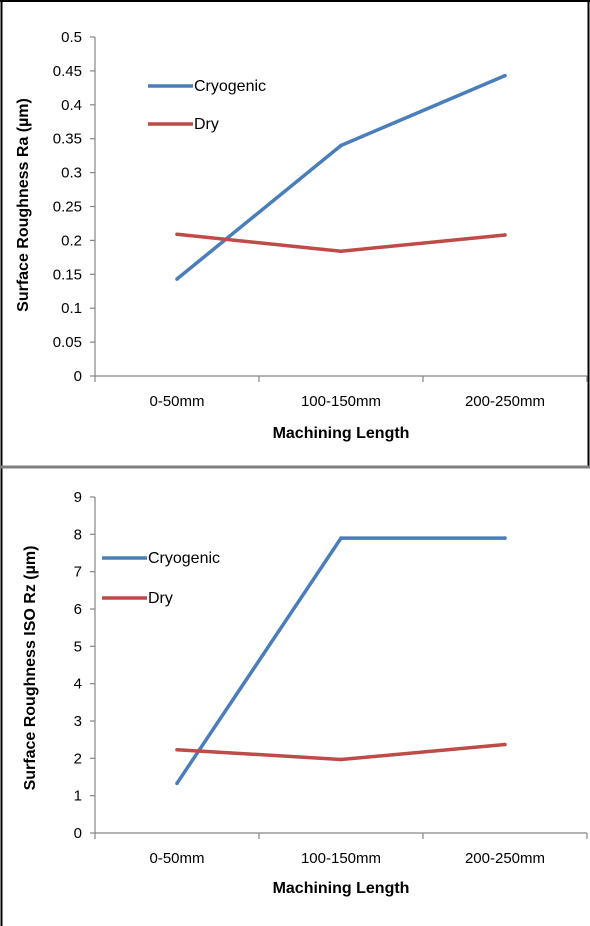 The height and width of the screenshot is (926, 590). Describe the element at coordinates (341, 752) in the screenshot. I see `series-line-dry` at that location.